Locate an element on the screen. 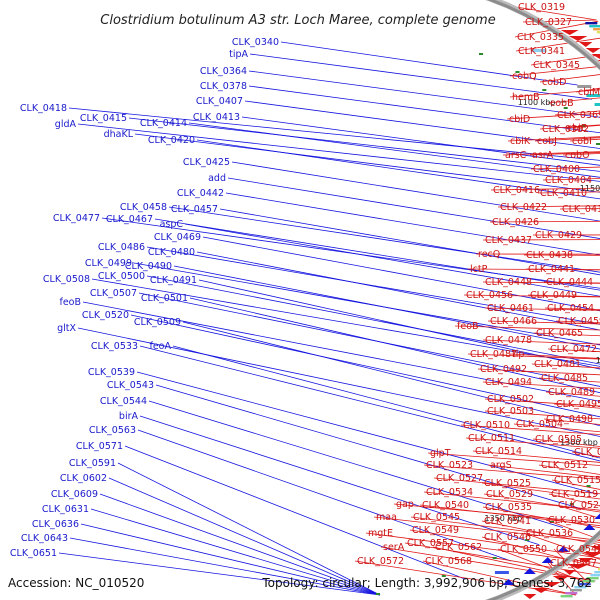 This screenshot has width=600, height=600. gene-label-right: CLK_0562 is located at coordinates (458, 547).